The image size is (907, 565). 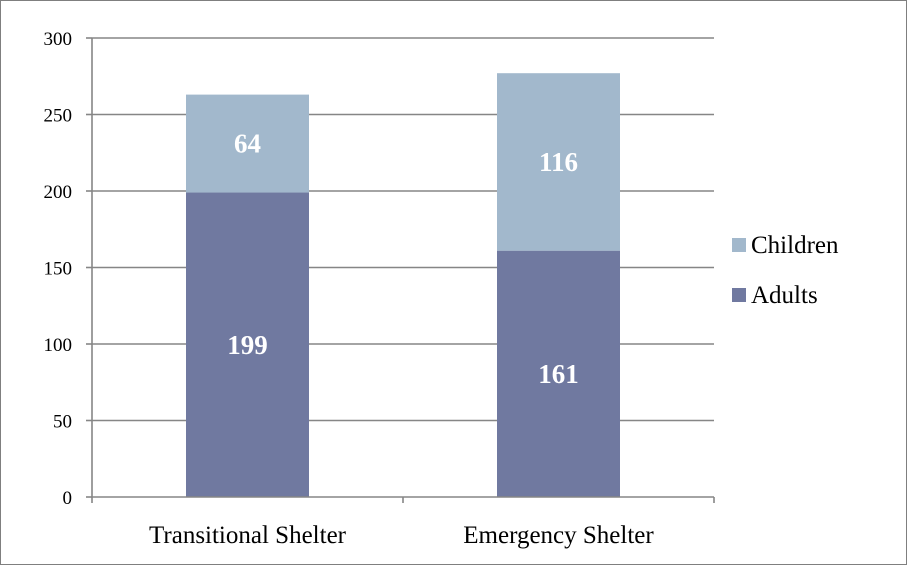 I want to click on data-label-adults-2: 161, so click(x=558, y=374).